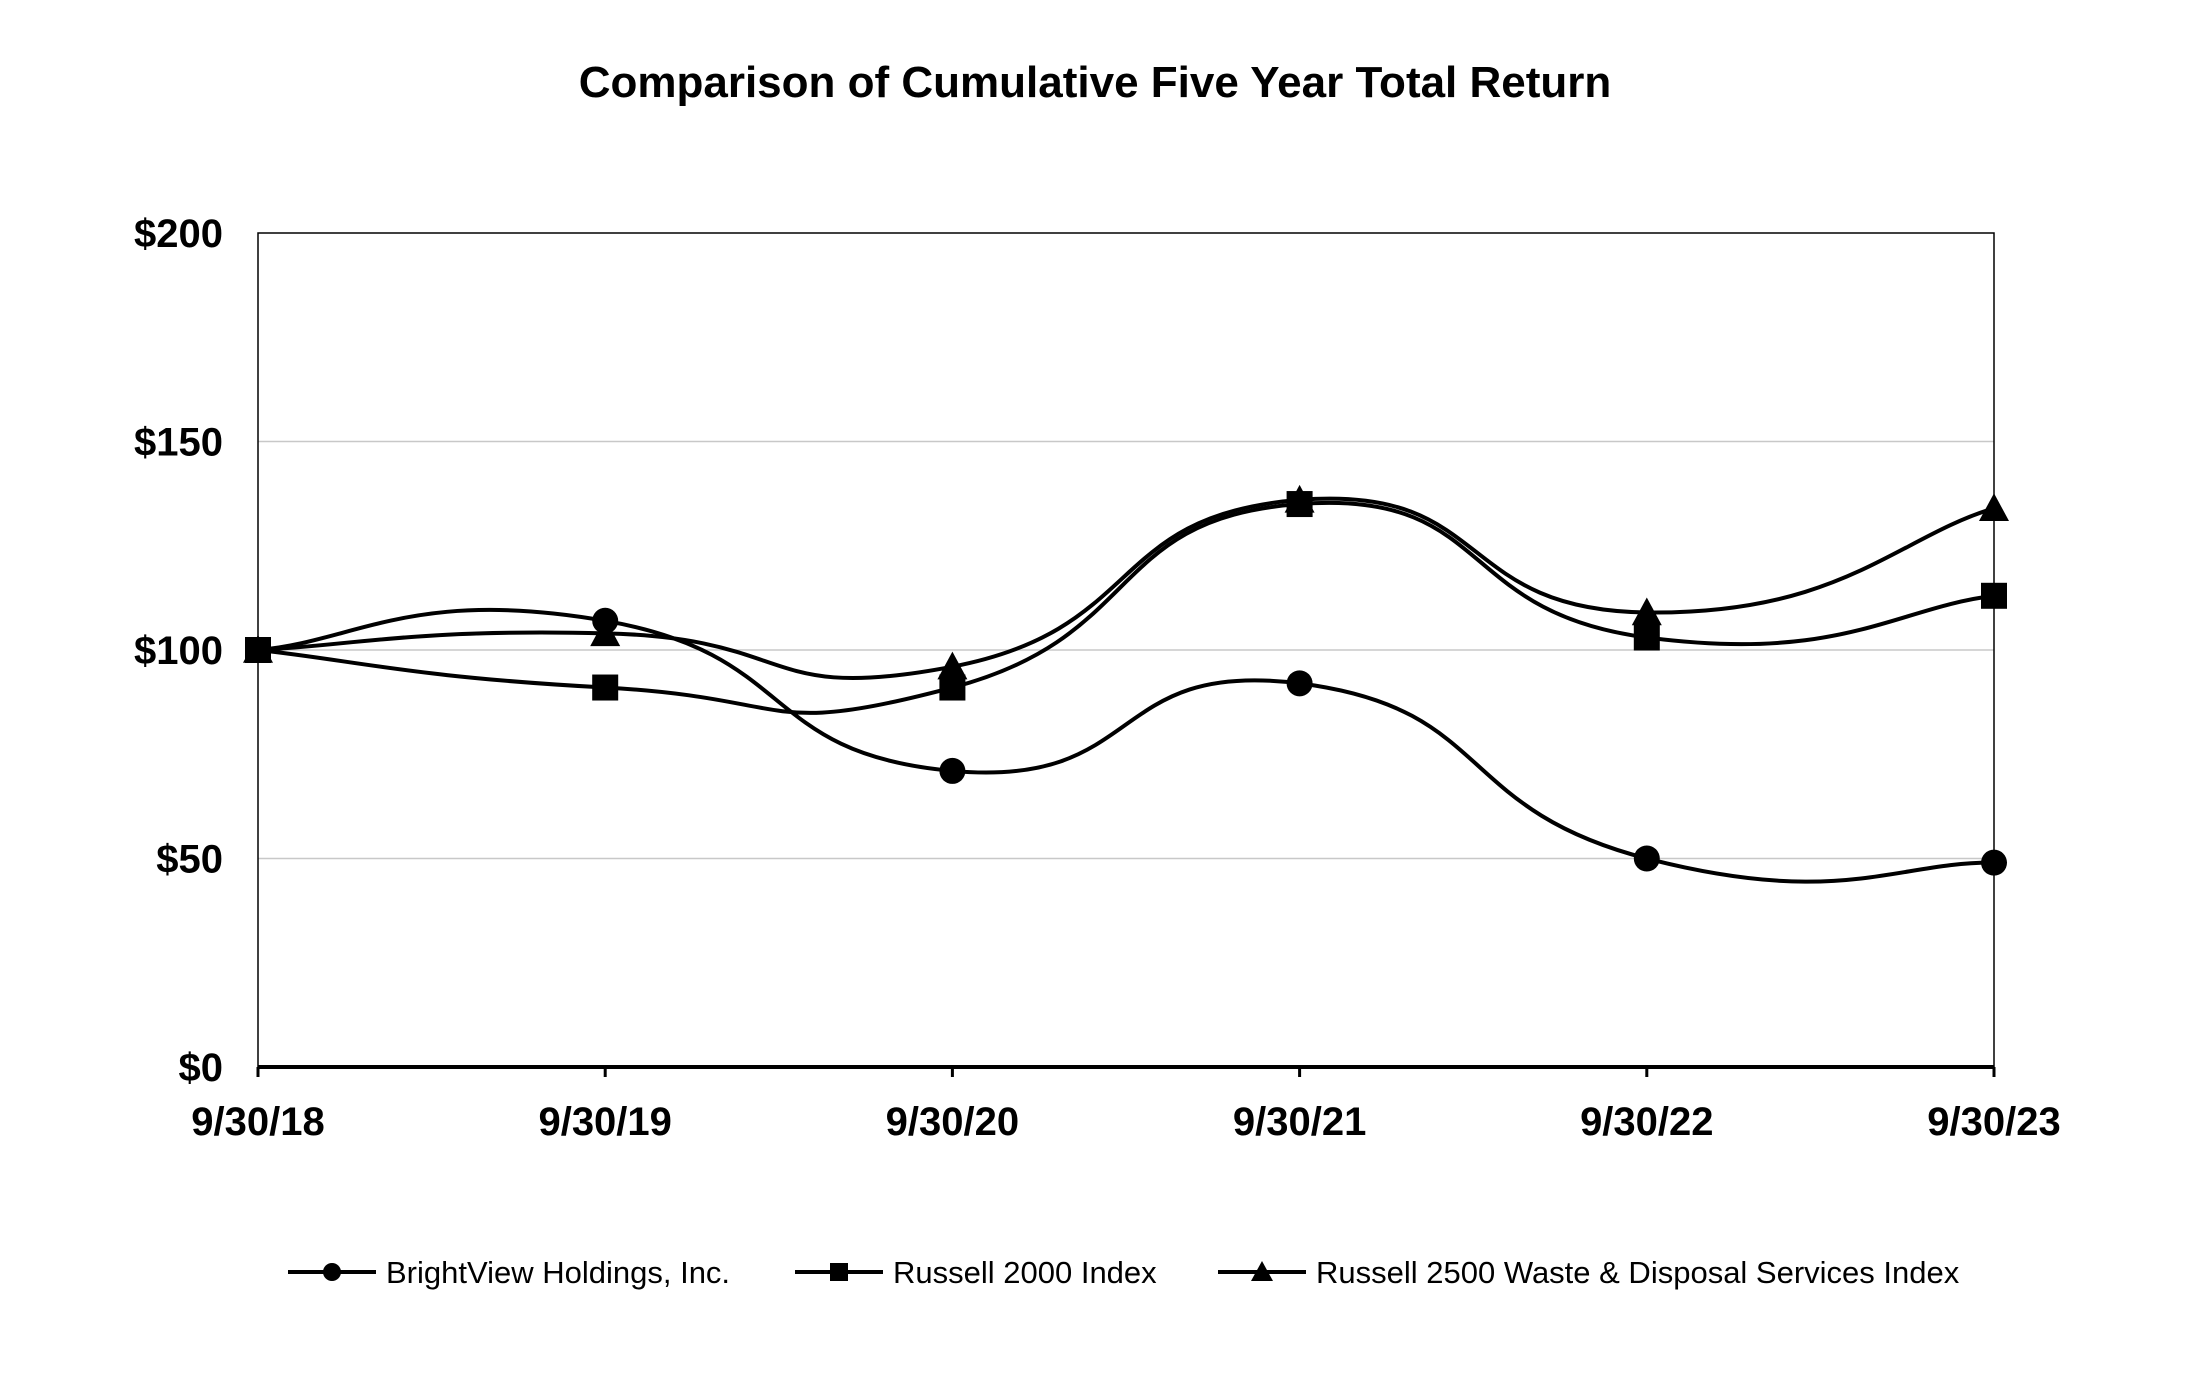 The height and width of the screenshot is (1385, 2190). What do you see at coordinates (201, 1068) in the screenshot?
I see `y-tick-label: $0` at bounding box center [201, 1068].